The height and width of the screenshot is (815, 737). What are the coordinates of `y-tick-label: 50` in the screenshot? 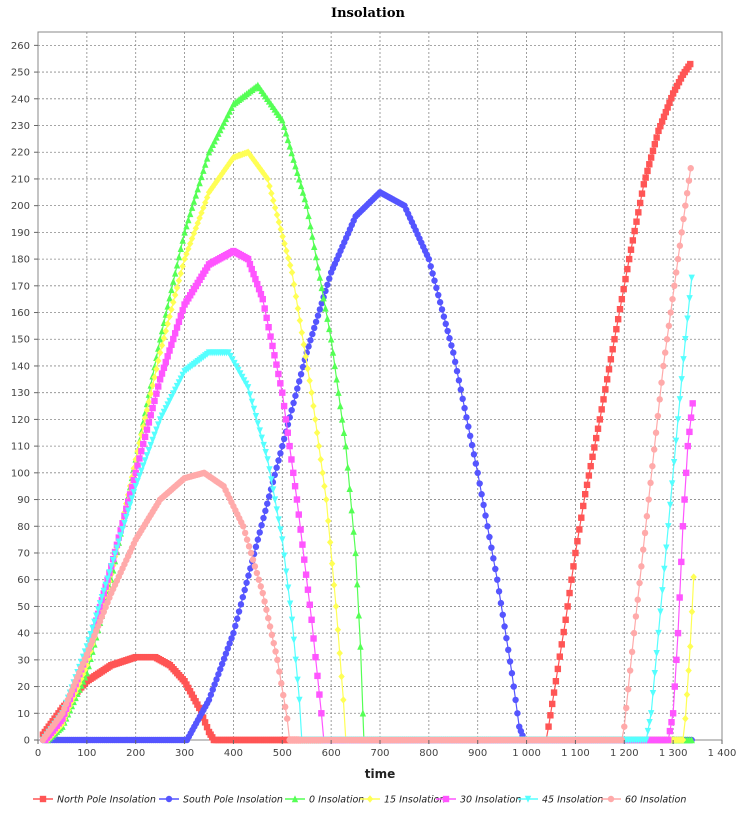 It's located at (23, 607).